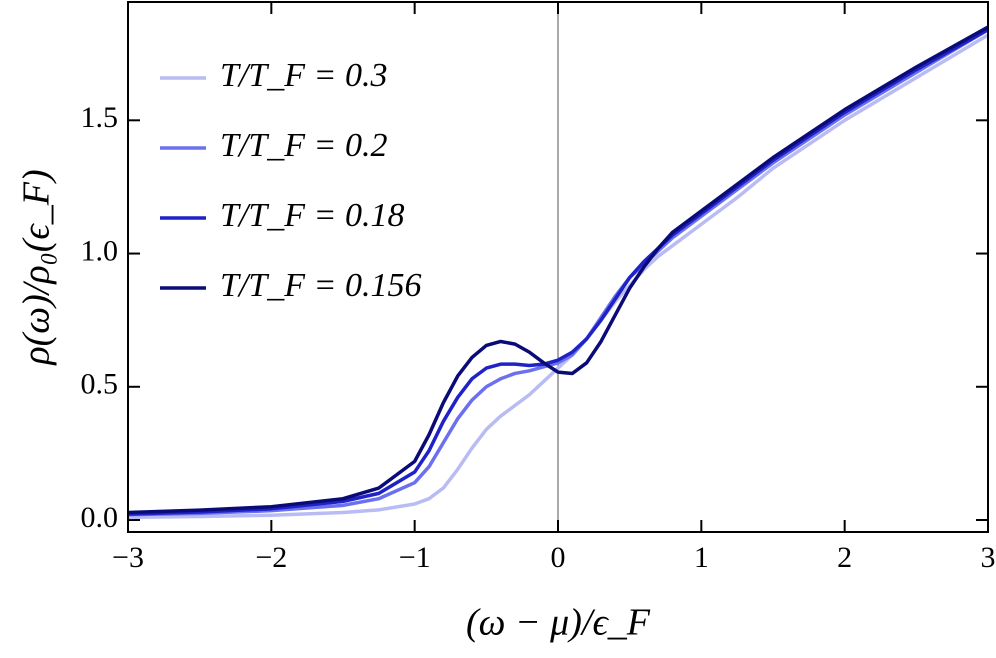 This screenshot has height=658, width=996. What do you see at coordinates (320, 285) in the screenshot?
I see `legend-text: T/T_F = 0.156` at bounding box center [320, 285].